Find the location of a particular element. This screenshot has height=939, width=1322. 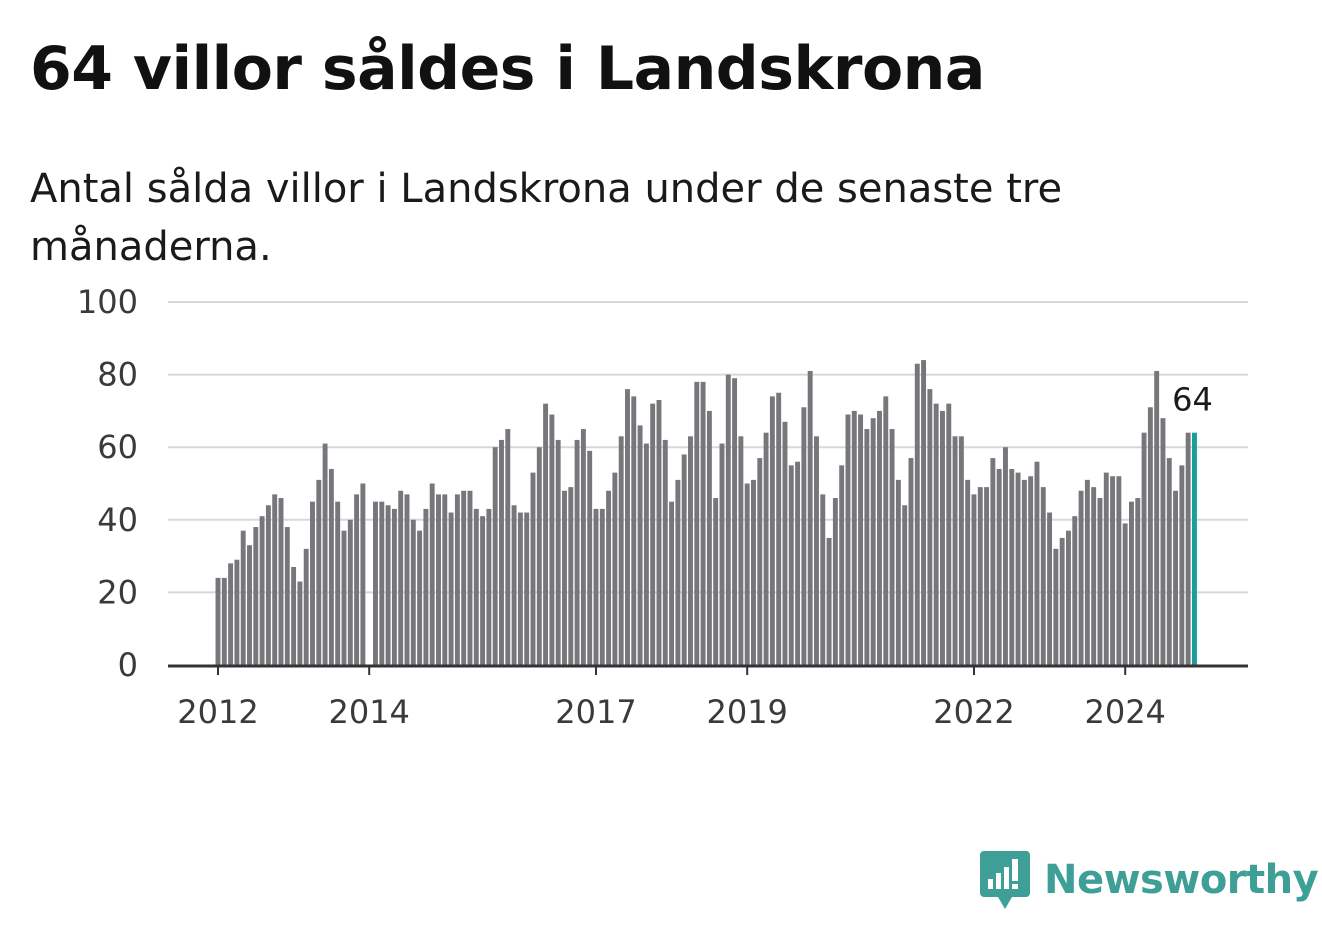

y-tick-label: 80 is located at coordinates (117, 375).